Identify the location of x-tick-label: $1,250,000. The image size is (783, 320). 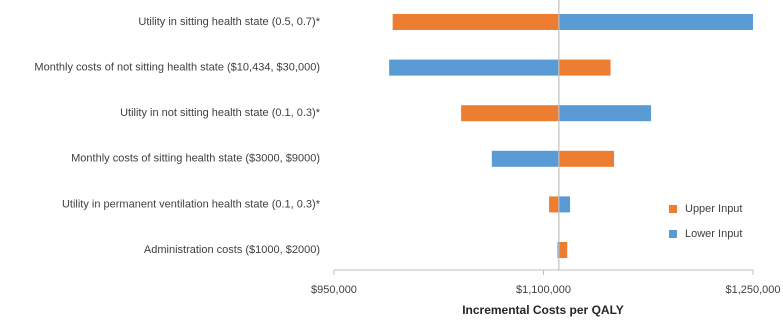
(752, 290).